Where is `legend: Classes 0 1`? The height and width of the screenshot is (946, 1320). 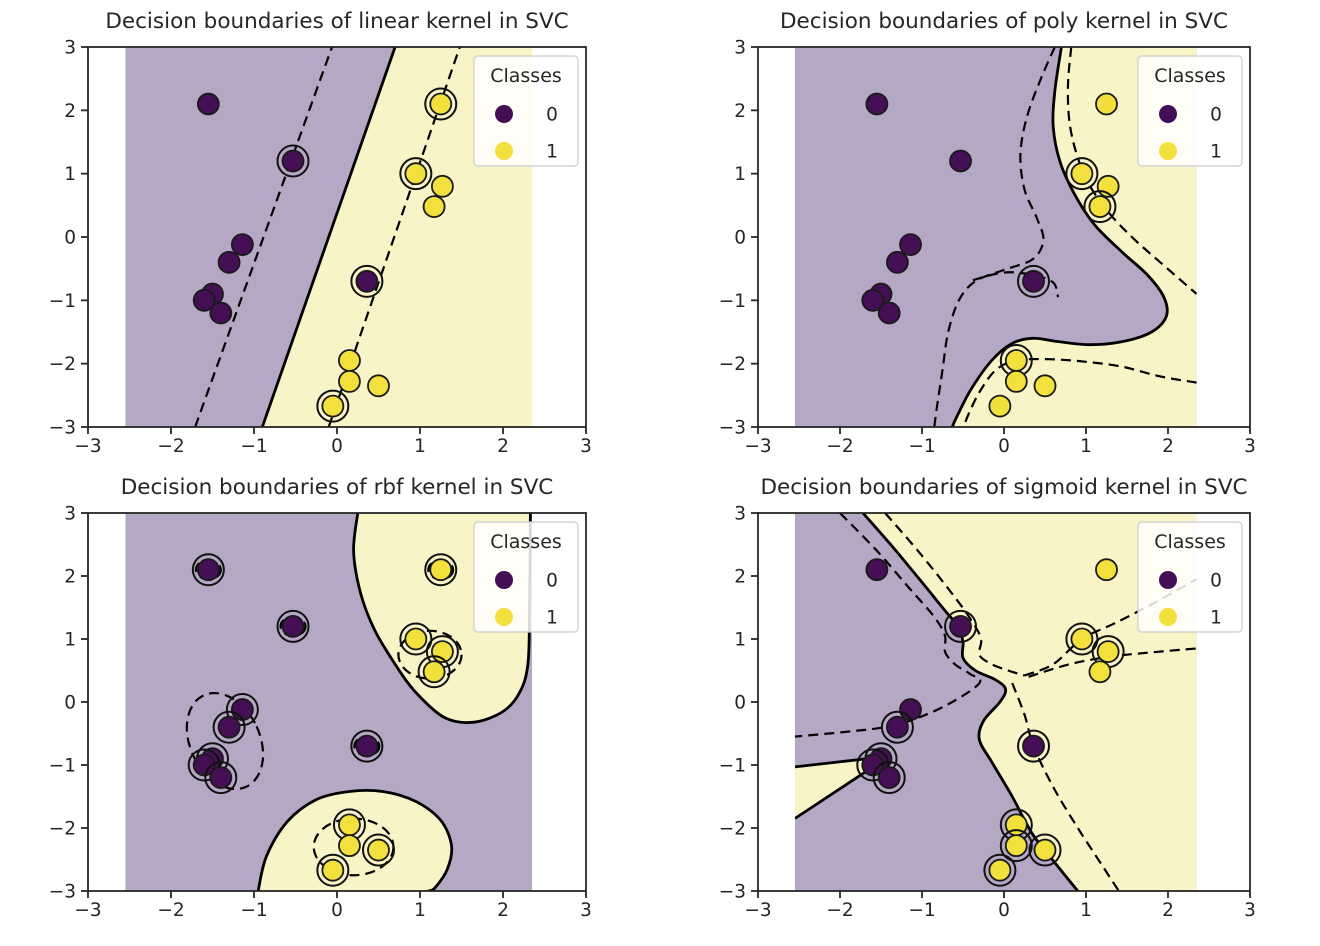
legend: Classes 0 1 is located at coordinates (1190, 577).